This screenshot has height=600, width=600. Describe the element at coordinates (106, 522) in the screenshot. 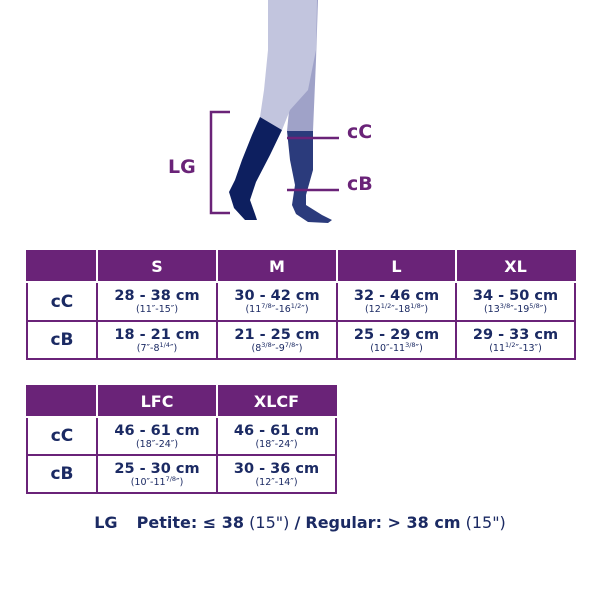

I see `note-lg: LG` at that location.